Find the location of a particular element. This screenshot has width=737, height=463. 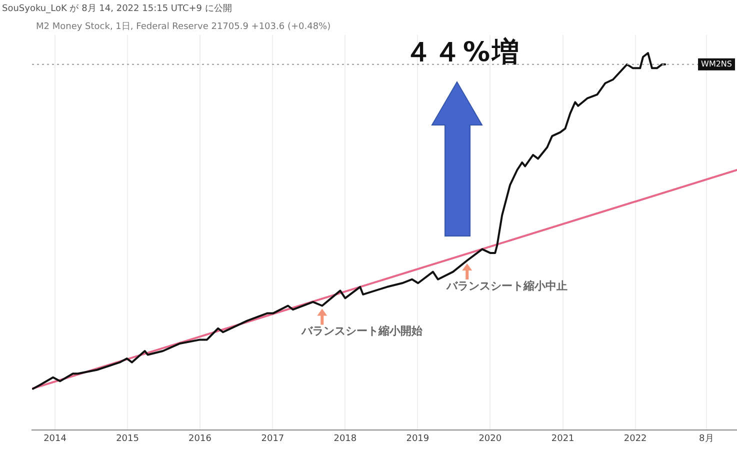

annotation: バランスシート縮小中止 is located at coordinates (507, 285).